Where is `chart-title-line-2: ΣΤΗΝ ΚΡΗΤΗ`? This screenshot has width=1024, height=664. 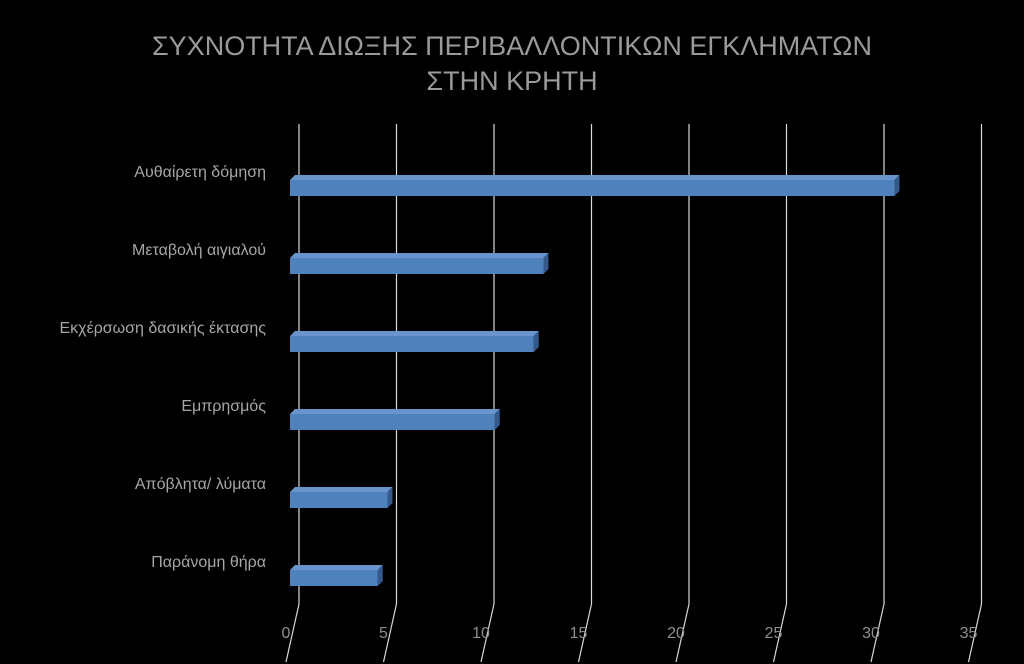
chart-title-line-2: ΣΤΗΝ ΚΡΗΤΗ is located at coordinates (511, 81).